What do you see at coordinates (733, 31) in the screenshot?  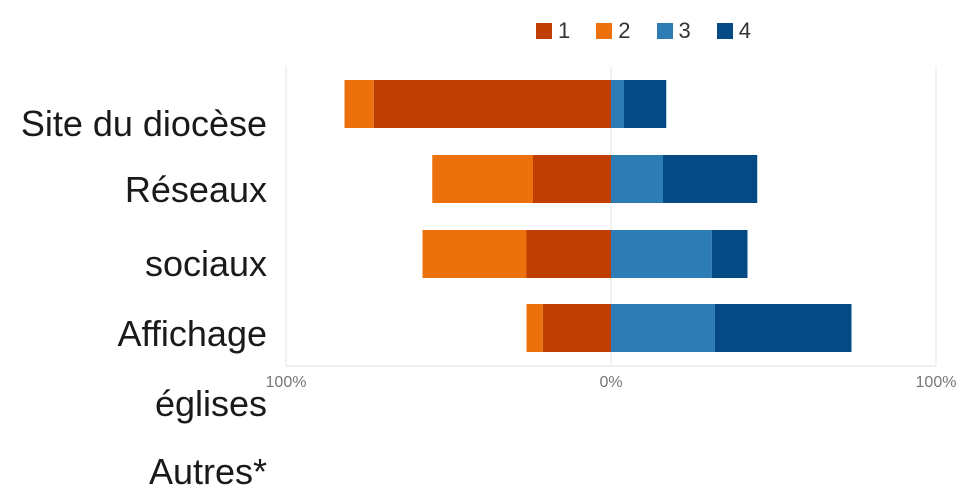 I see `legend-item: 4` at bounding box center [733, 31].